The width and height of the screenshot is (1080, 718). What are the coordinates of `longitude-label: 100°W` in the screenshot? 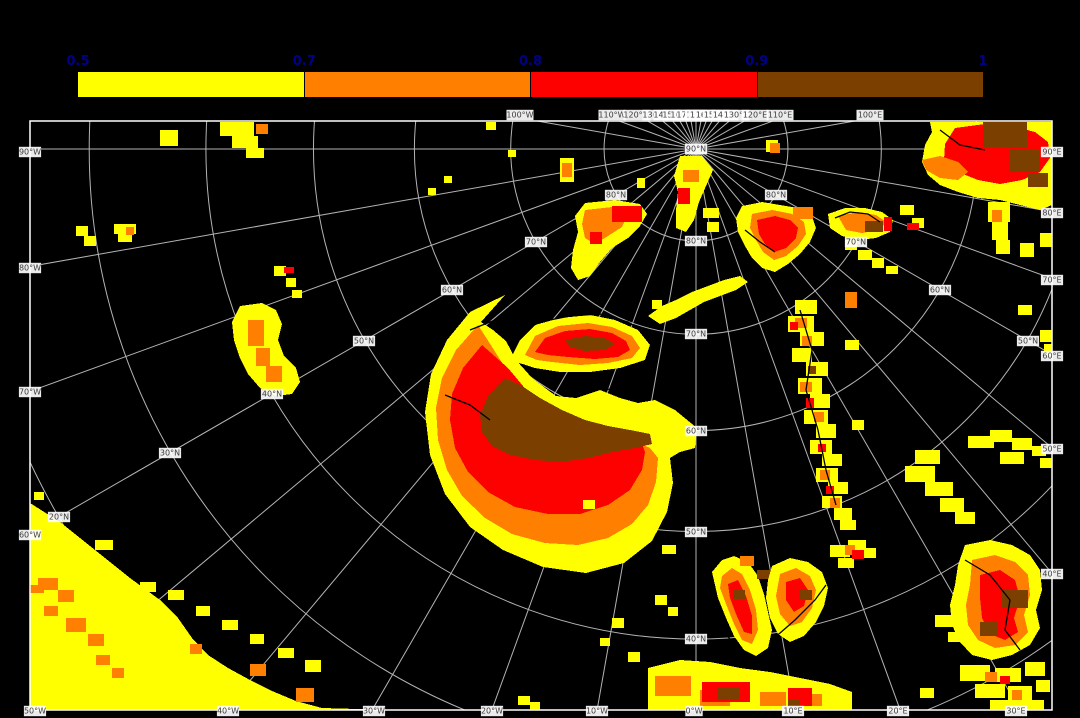 It's located at (520, 115).